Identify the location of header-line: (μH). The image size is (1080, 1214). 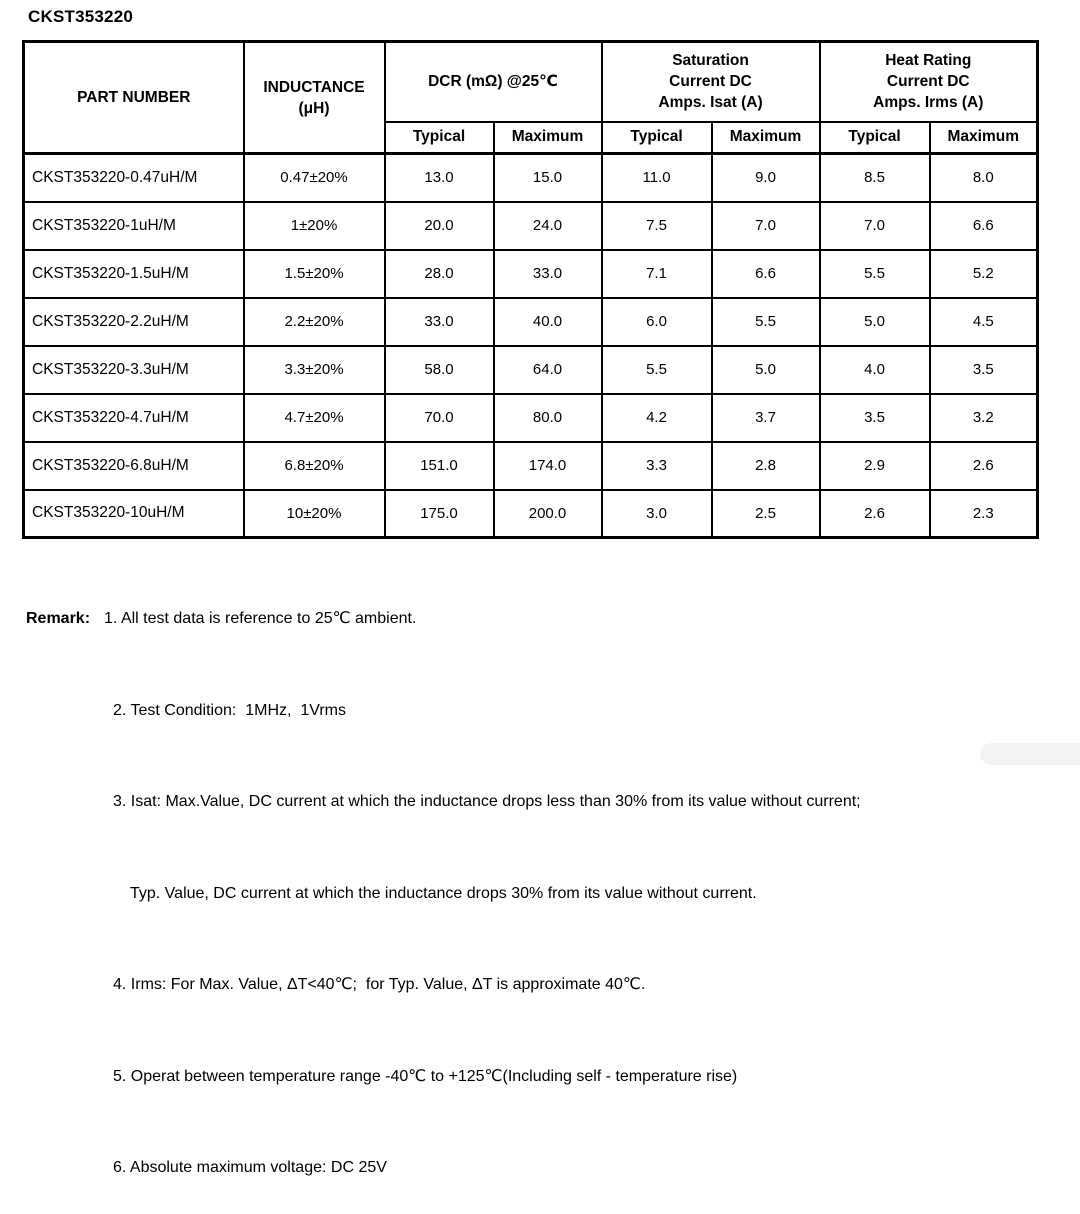
(314, 108).